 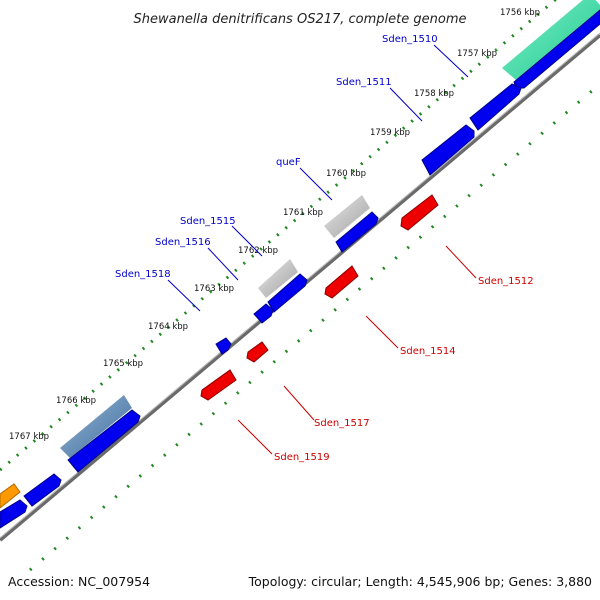 I want to click on gene-label-queF: queF, so click(x=288, y=162).